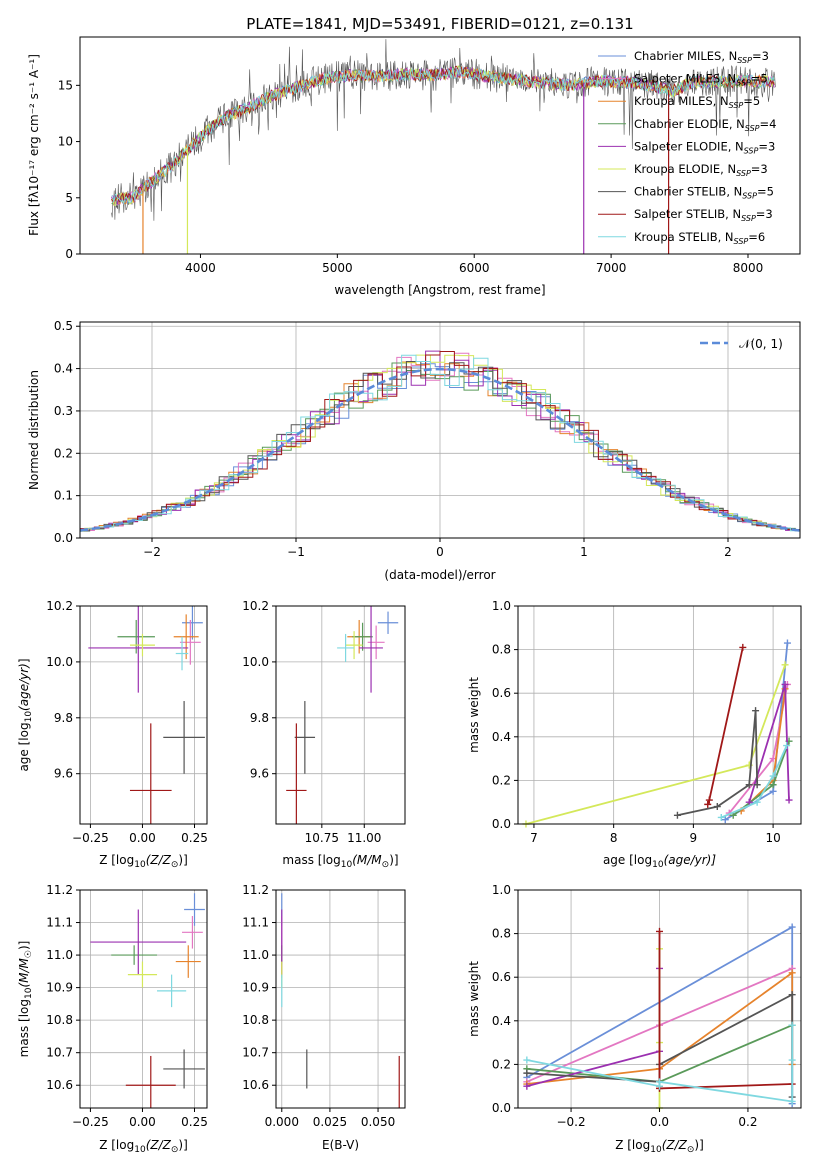 This screenshot has width=819, height=1170. Describe the element at coordinates (194, 838) in the screenshot. I see `x-tick-label: 0.25` at that location.